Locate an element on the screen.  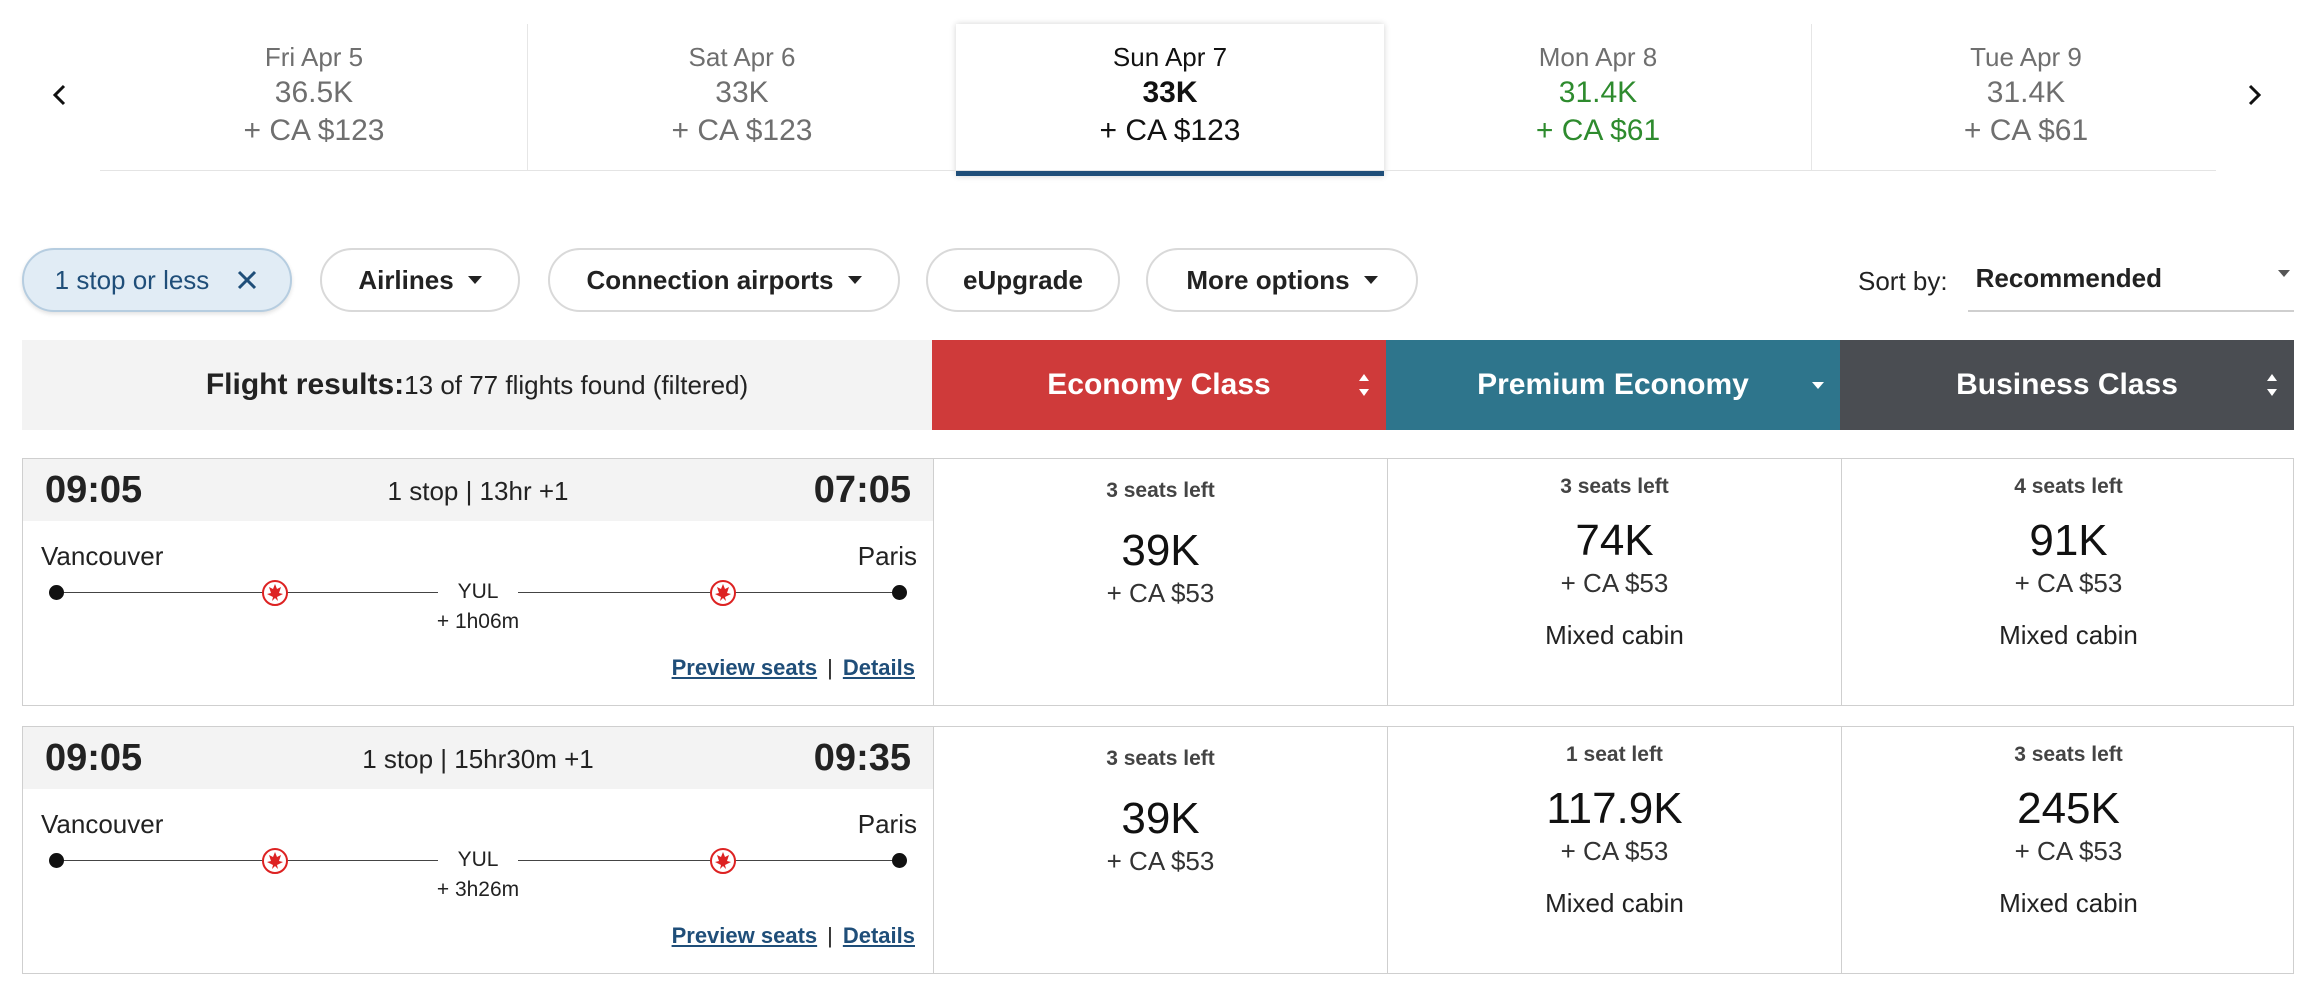
date-tab-day: Fri Apr 5 is located at coordinates (314, 57).